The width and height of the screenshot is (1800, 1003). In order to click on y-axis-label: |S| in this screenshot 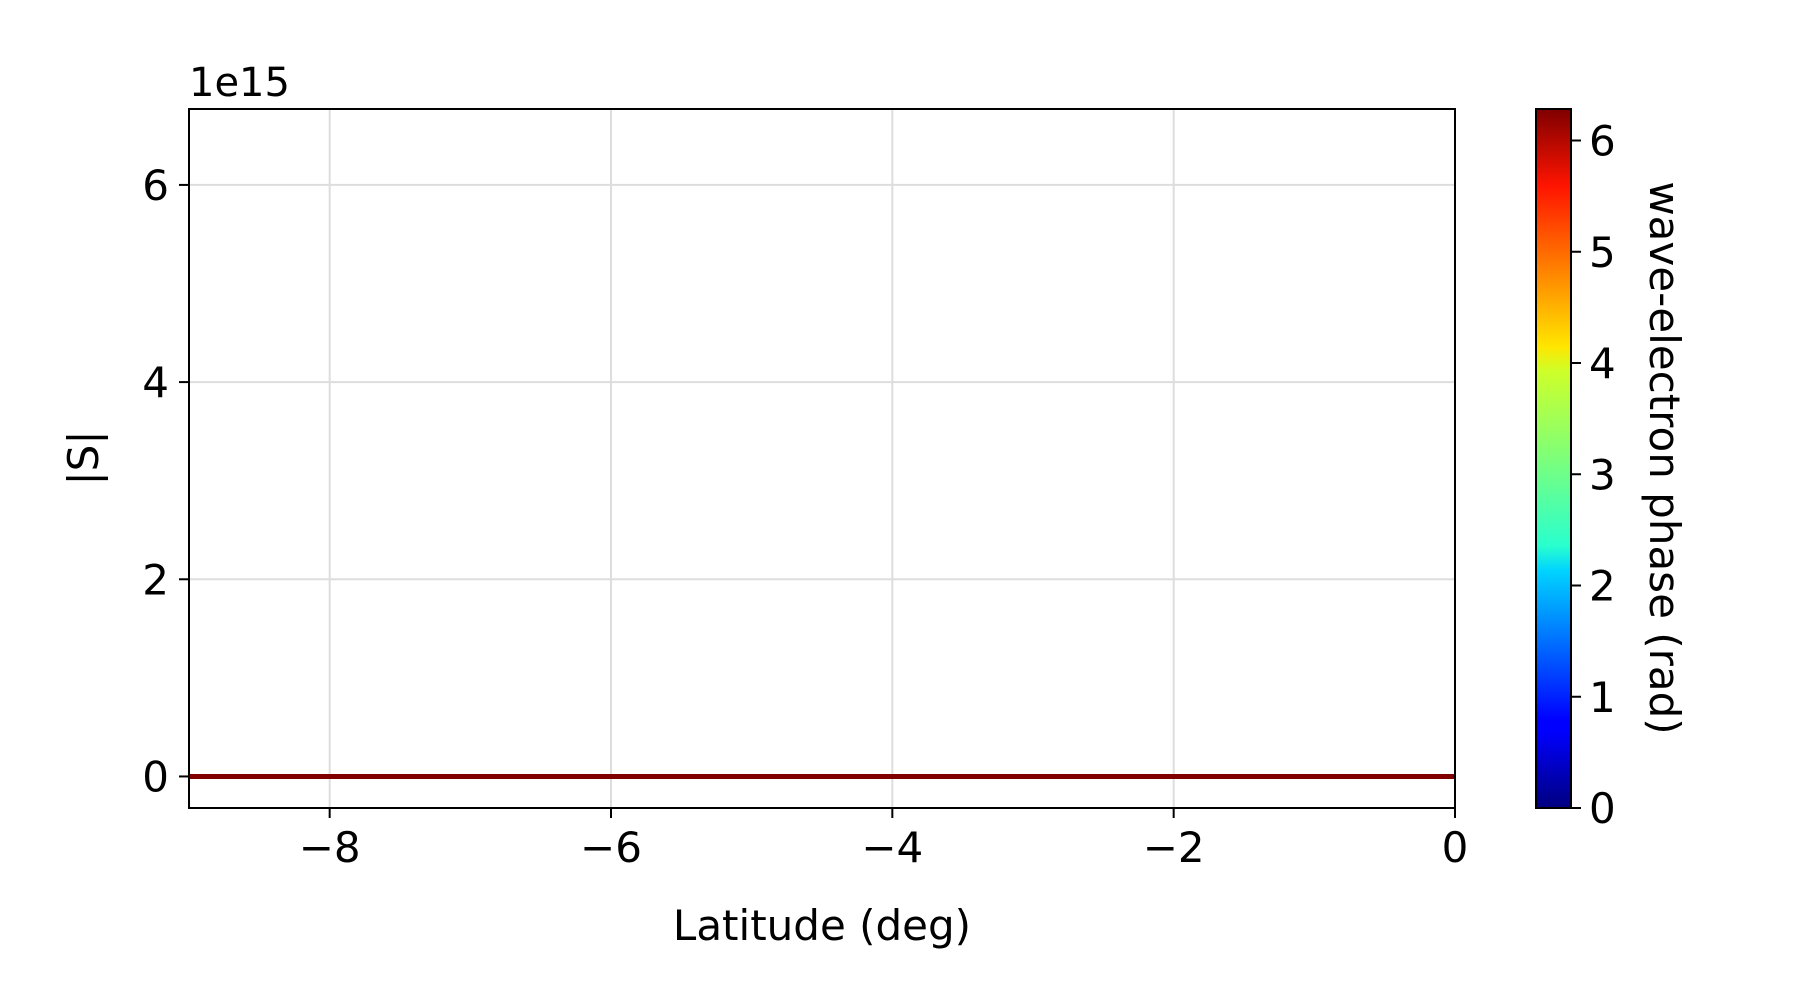, I will do `click(83, 458)`.